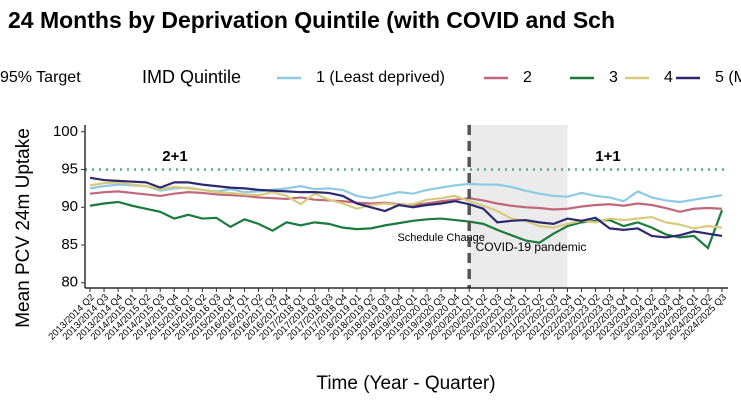 This screenshot has width=741, height=408. What do you see at coordinates (69, 168) in the screenshot?
I see `y-tick-label: 95` at bounding box center [69, 168].